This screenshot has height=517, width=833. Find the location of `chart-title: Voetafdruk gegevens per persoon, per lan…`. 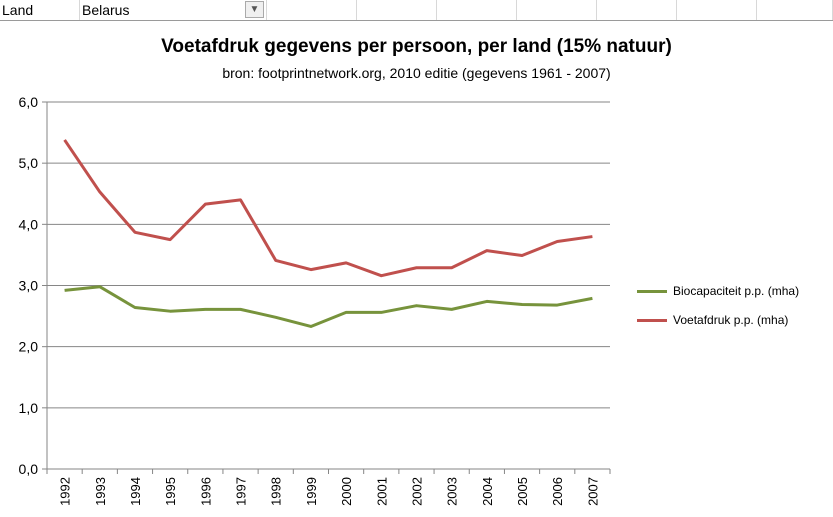

chart-title: Voetafdruk gegevens per persoon, per lan… is located at coordinates (416, 46).